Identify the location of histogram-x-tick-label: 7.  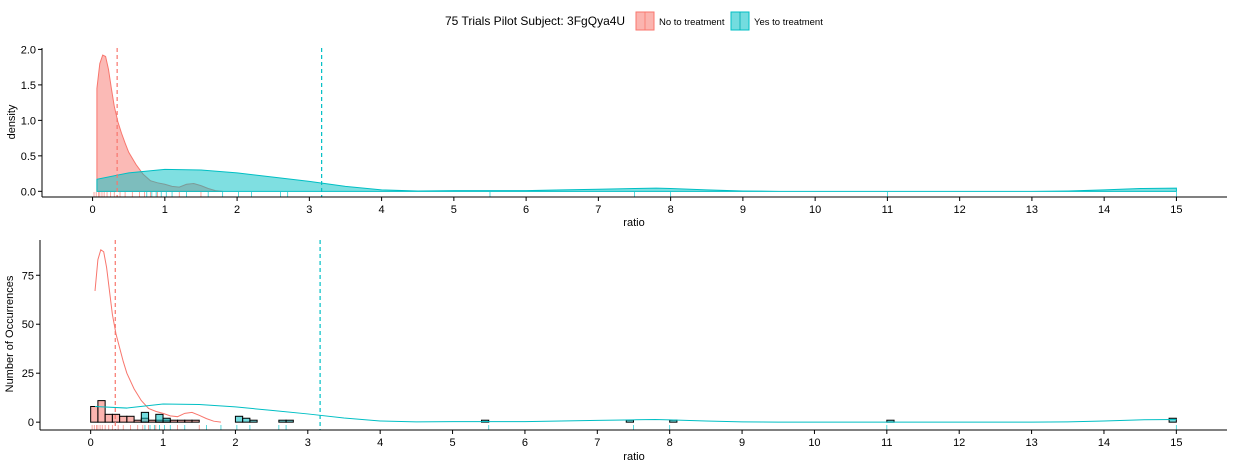
(597, 443).